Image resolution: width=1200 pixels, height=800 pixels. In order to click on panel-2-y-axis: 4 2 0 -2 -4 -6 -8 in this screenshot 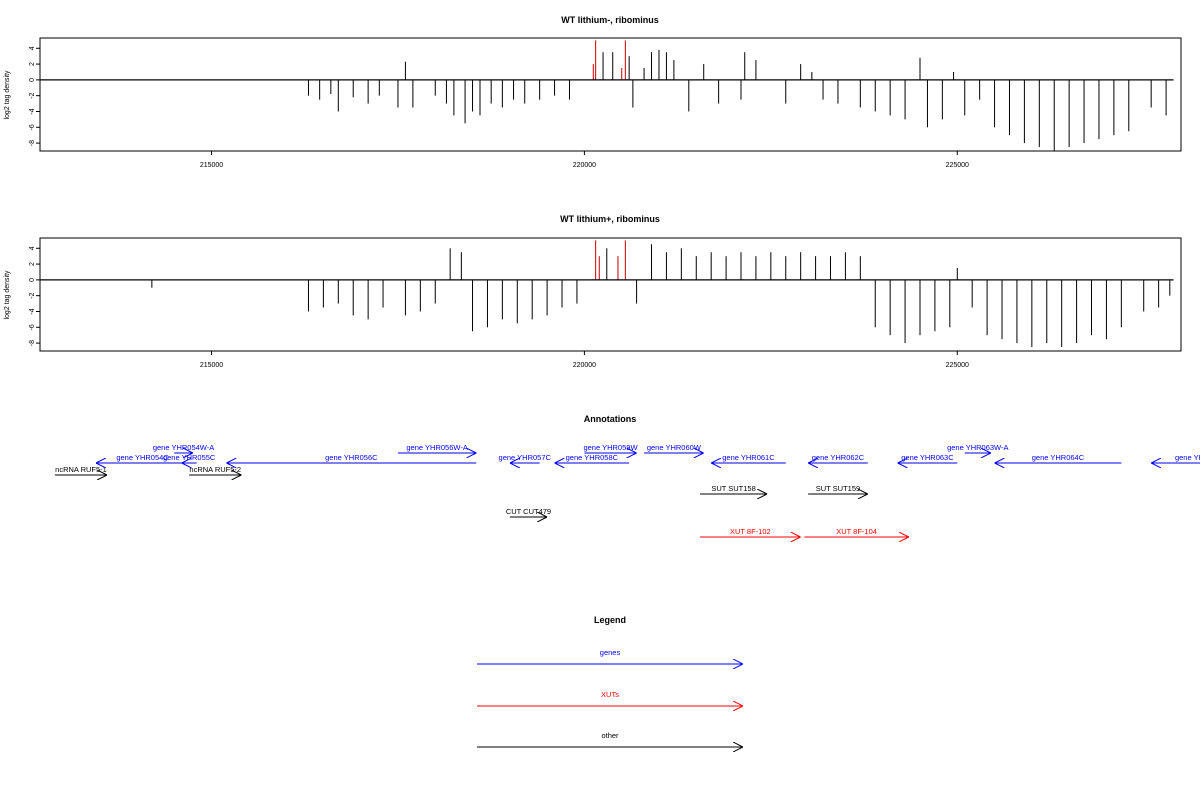, I will do `click(34, 296)`.